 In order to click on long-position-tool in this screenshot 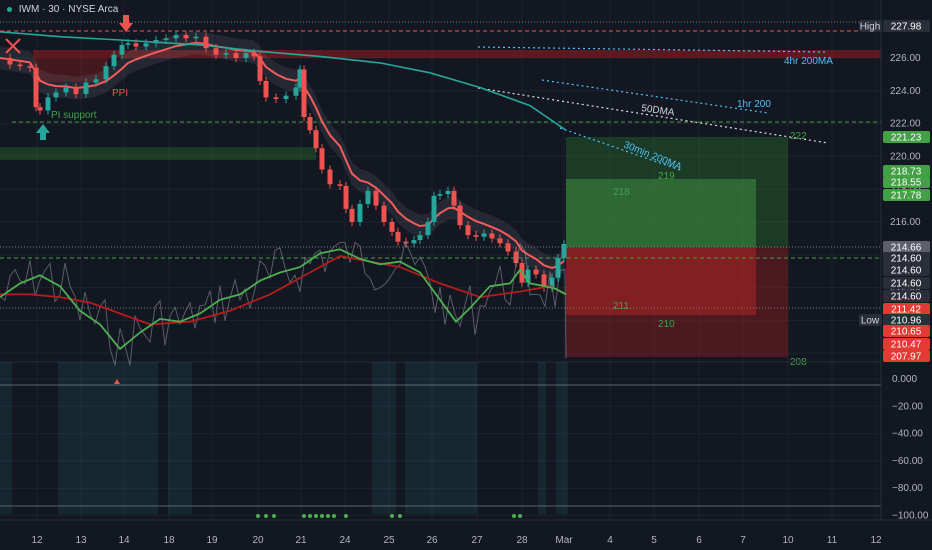, I will do `click(677, 247)`.